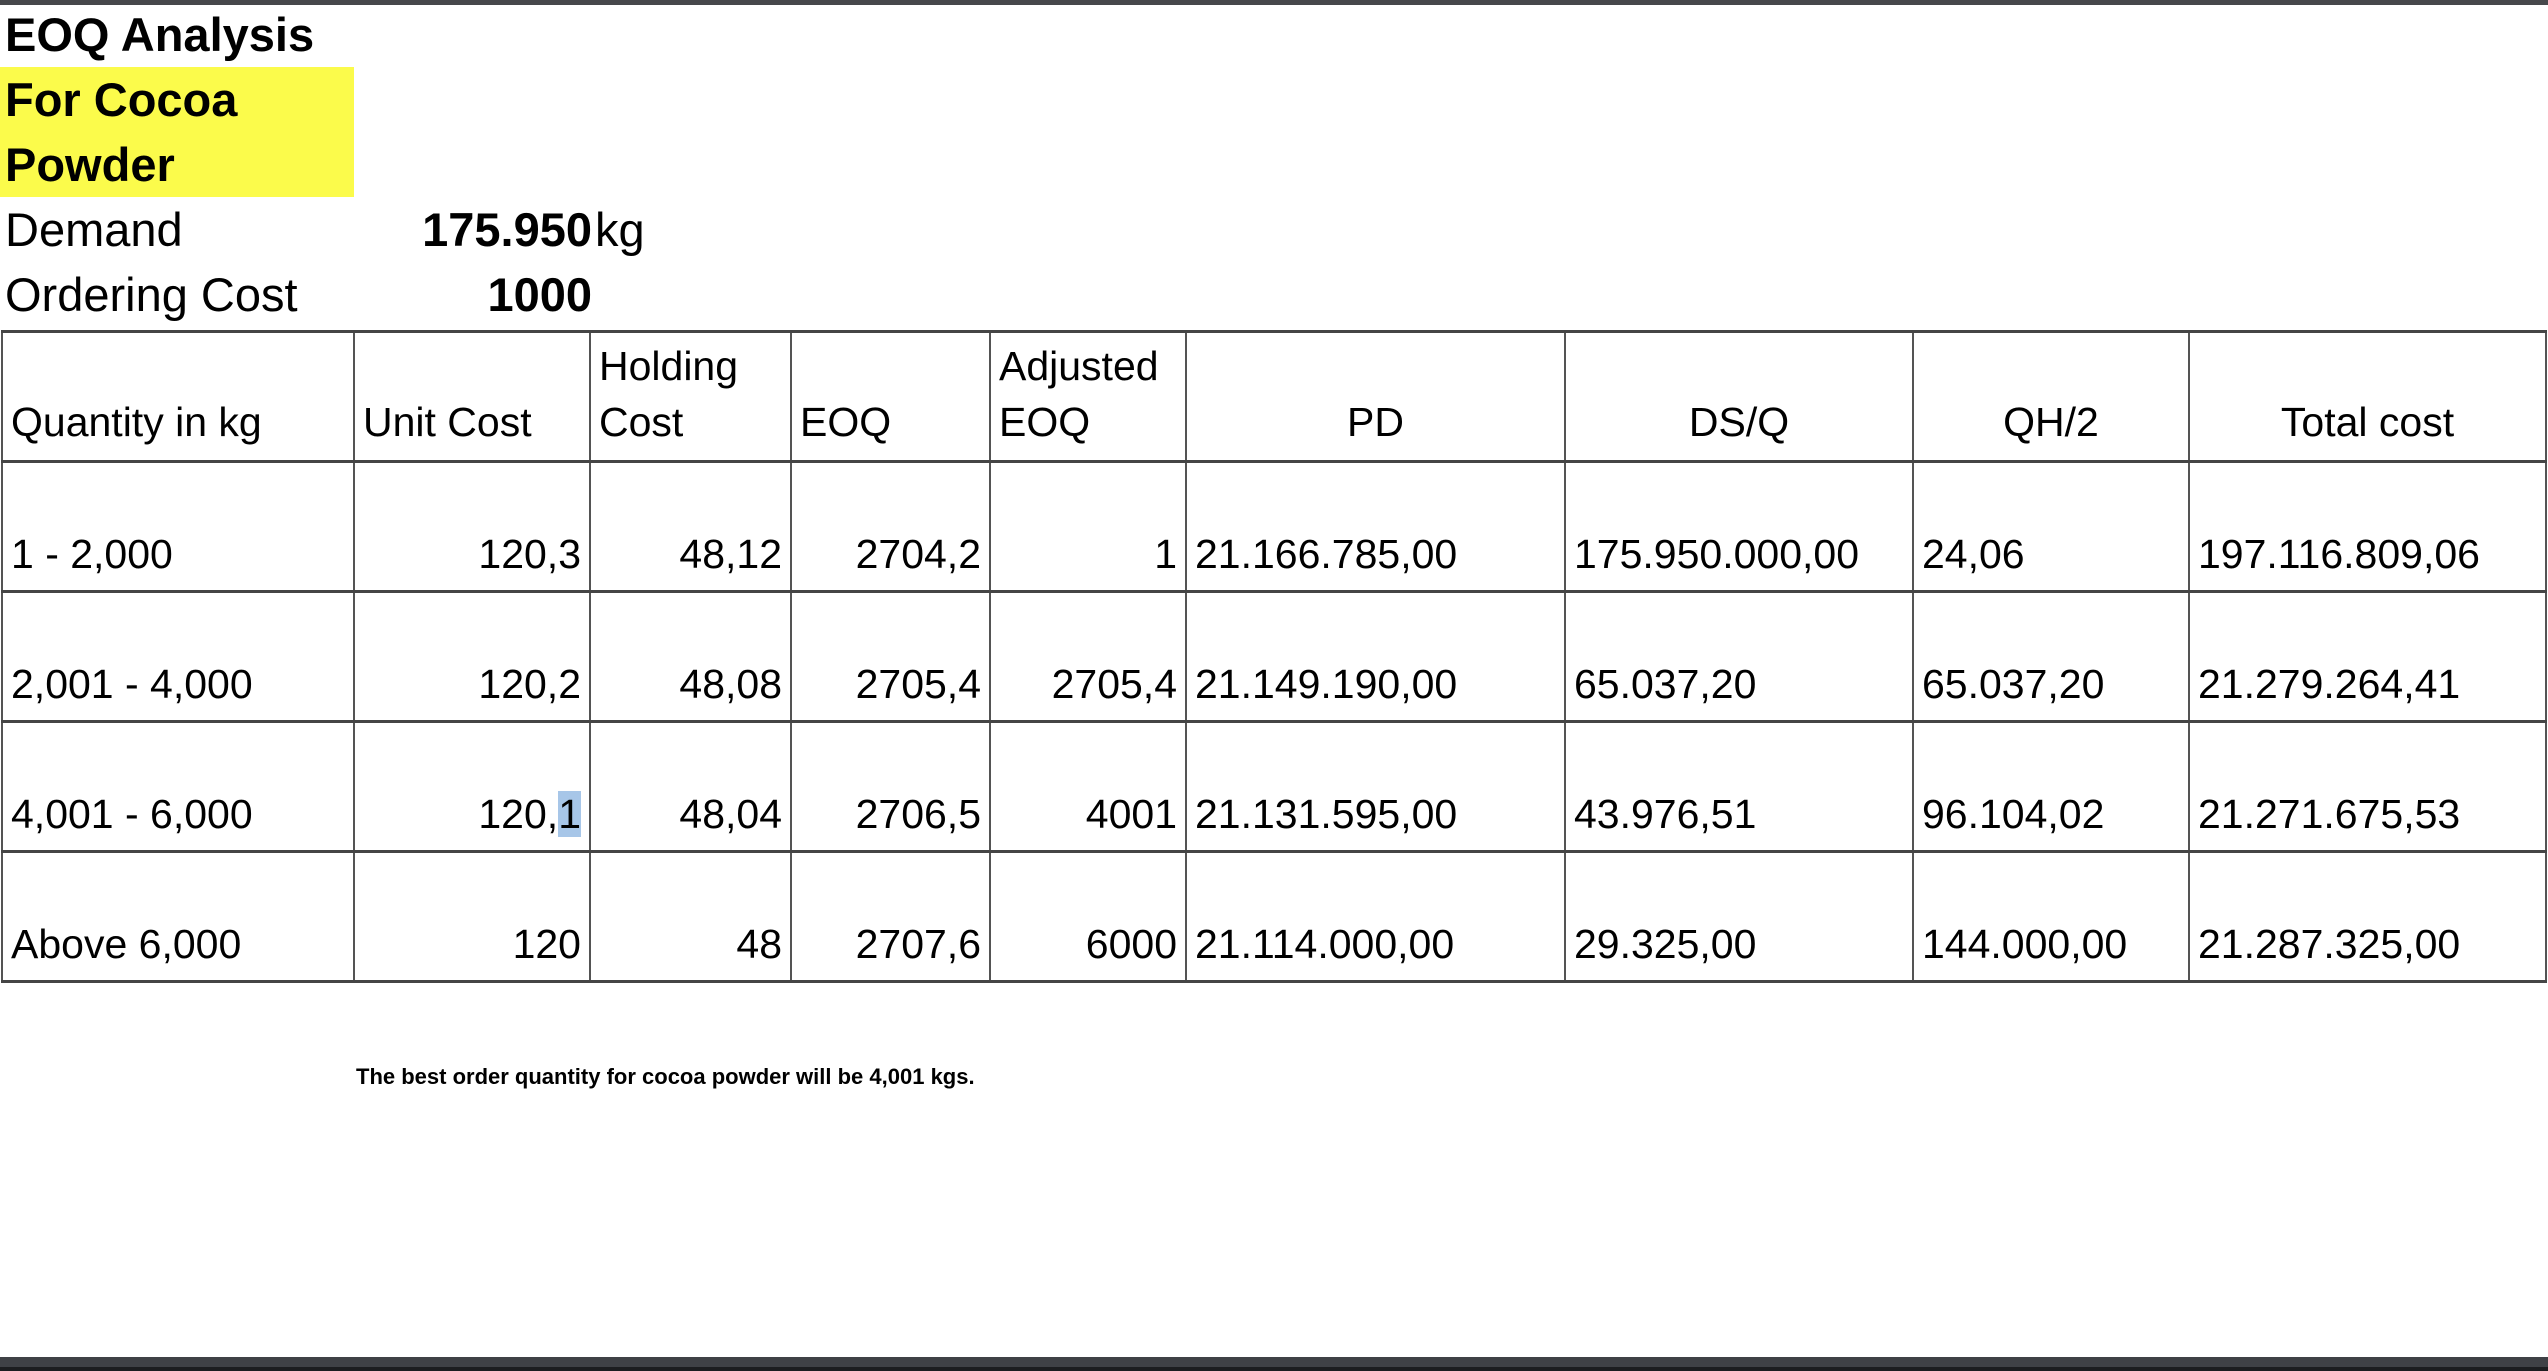 Image resolution: width=2548 pixels, height=1371 pixels. I want to click on cell-unit_cost: 120,2, so click(472, 656).